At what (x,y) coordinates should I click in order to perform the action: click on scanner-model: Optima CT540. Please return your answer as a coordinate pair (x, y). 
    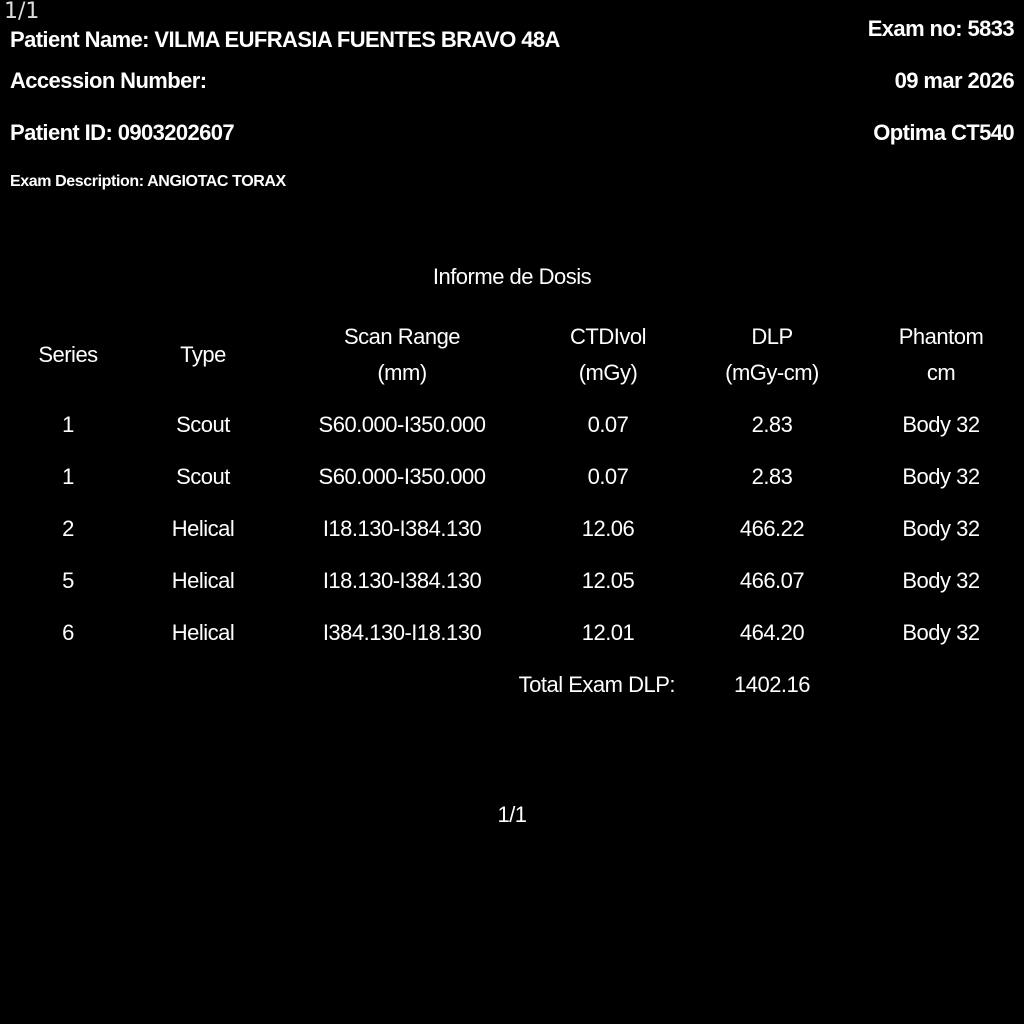
    Looking at the image, I should click on (943, 132).